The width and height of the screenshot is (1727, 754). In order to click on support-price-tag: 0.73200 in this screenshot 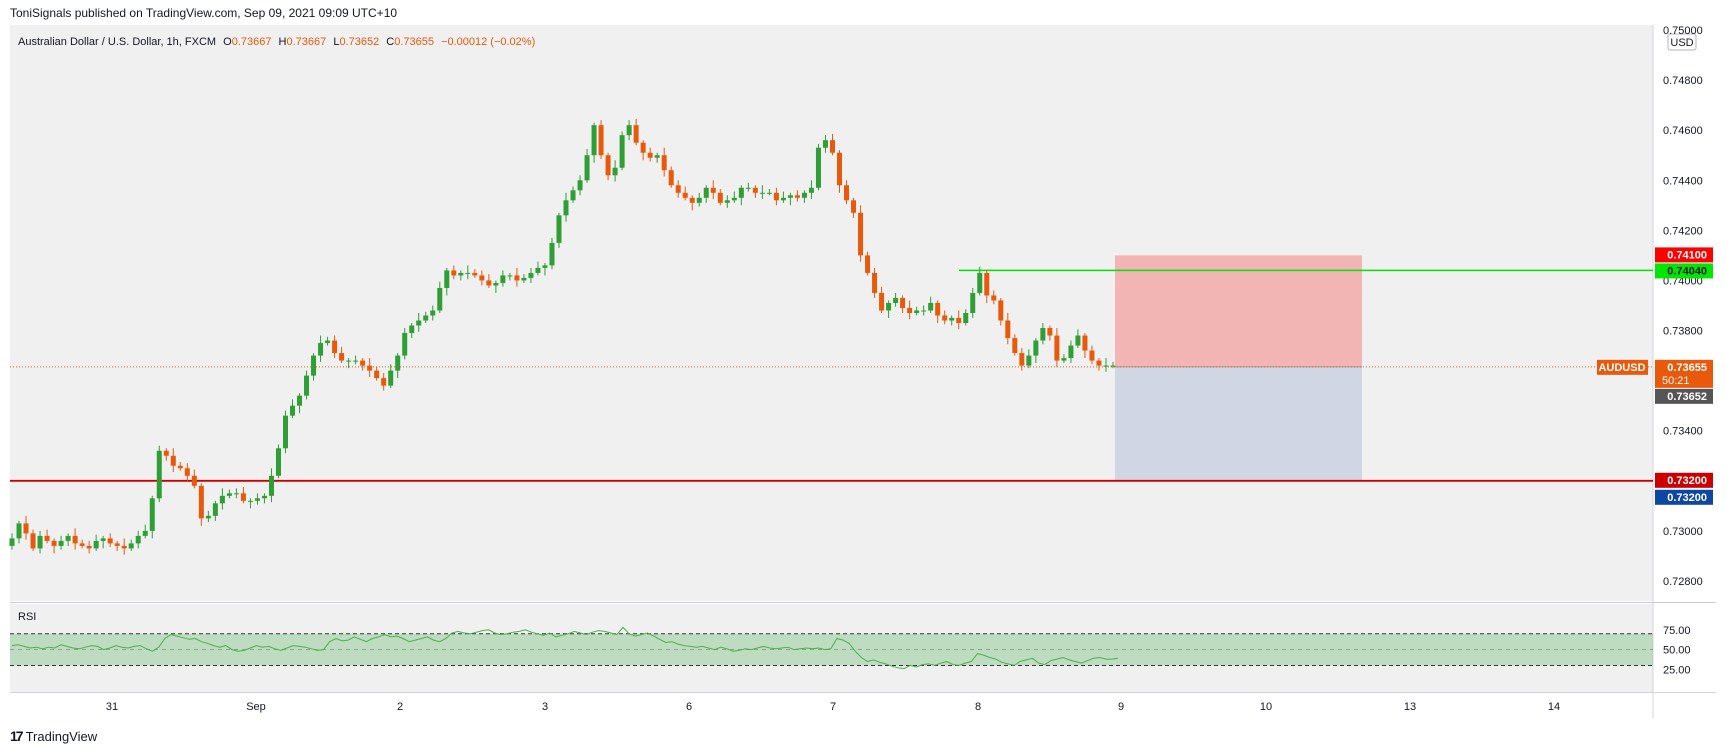, I will do `click(1687, 498)`.